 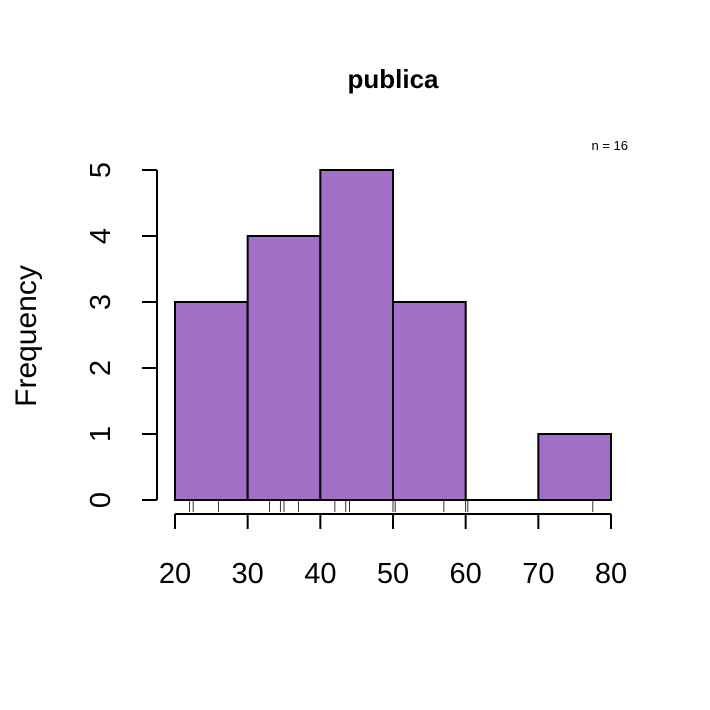 I want to click on y-tick-label: 3, so click(x=101, y=302).